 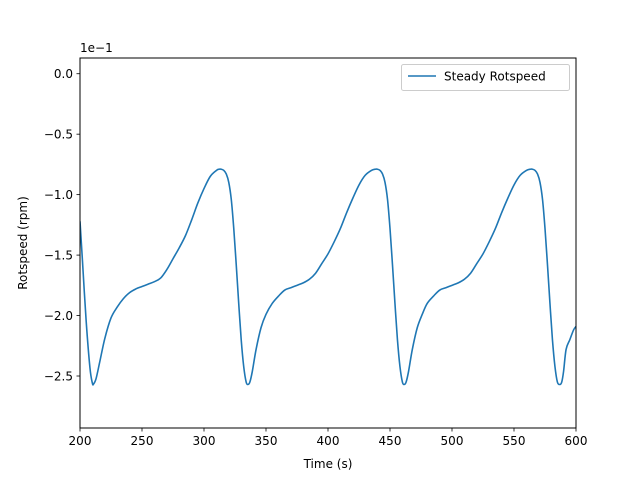 I want to click on y-tick-label: −0.5, so click(x=58, y=134).